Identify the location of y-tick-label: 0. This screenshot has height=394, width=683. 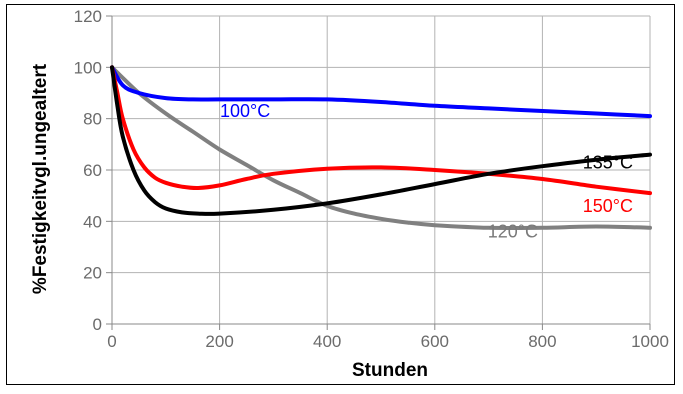
(97, 324).